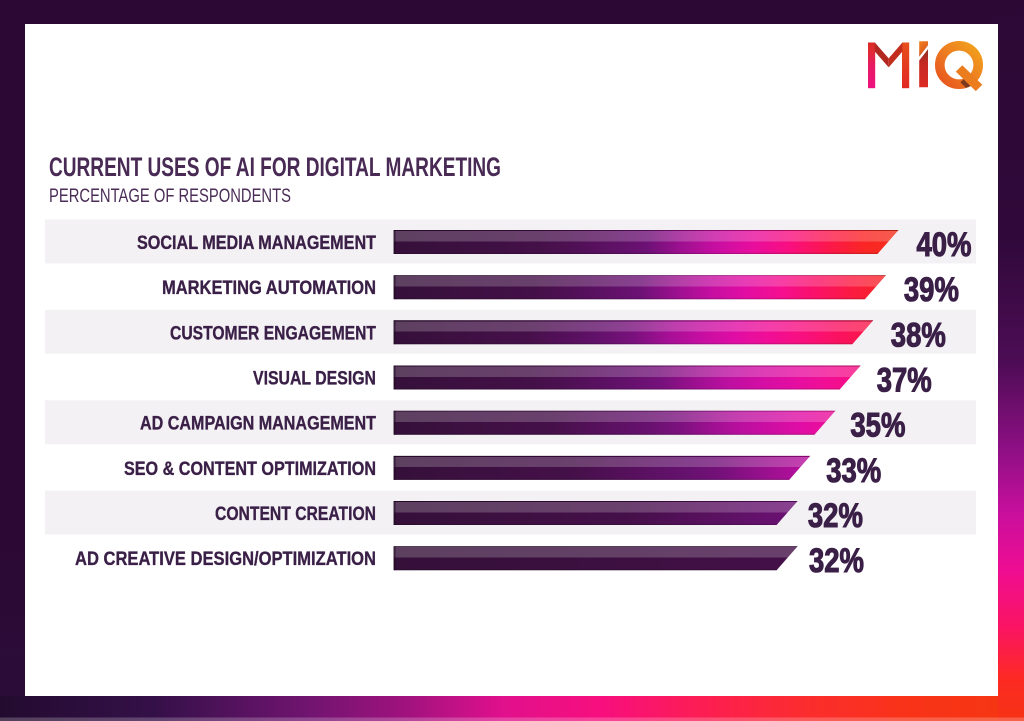  I want to click on svg-text:CURRENT USES OF AI FOR DIGITAL: CURRENT USES OF AI FOR DIGITAL MARKETING, so click(275, 167).